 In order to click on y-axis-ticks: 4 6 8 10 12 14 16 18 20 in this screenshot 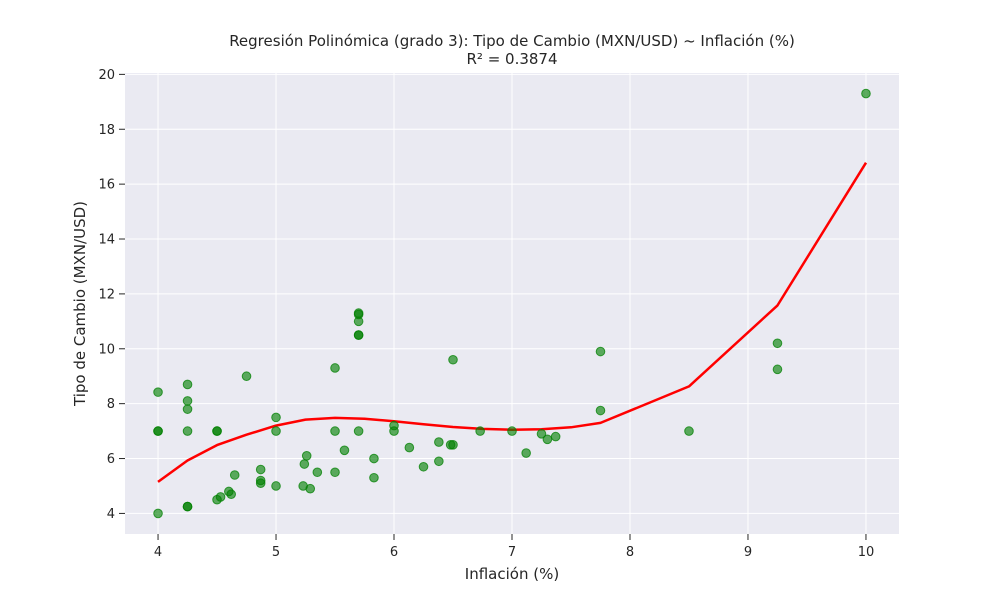, I will do `click(111, 295)`.